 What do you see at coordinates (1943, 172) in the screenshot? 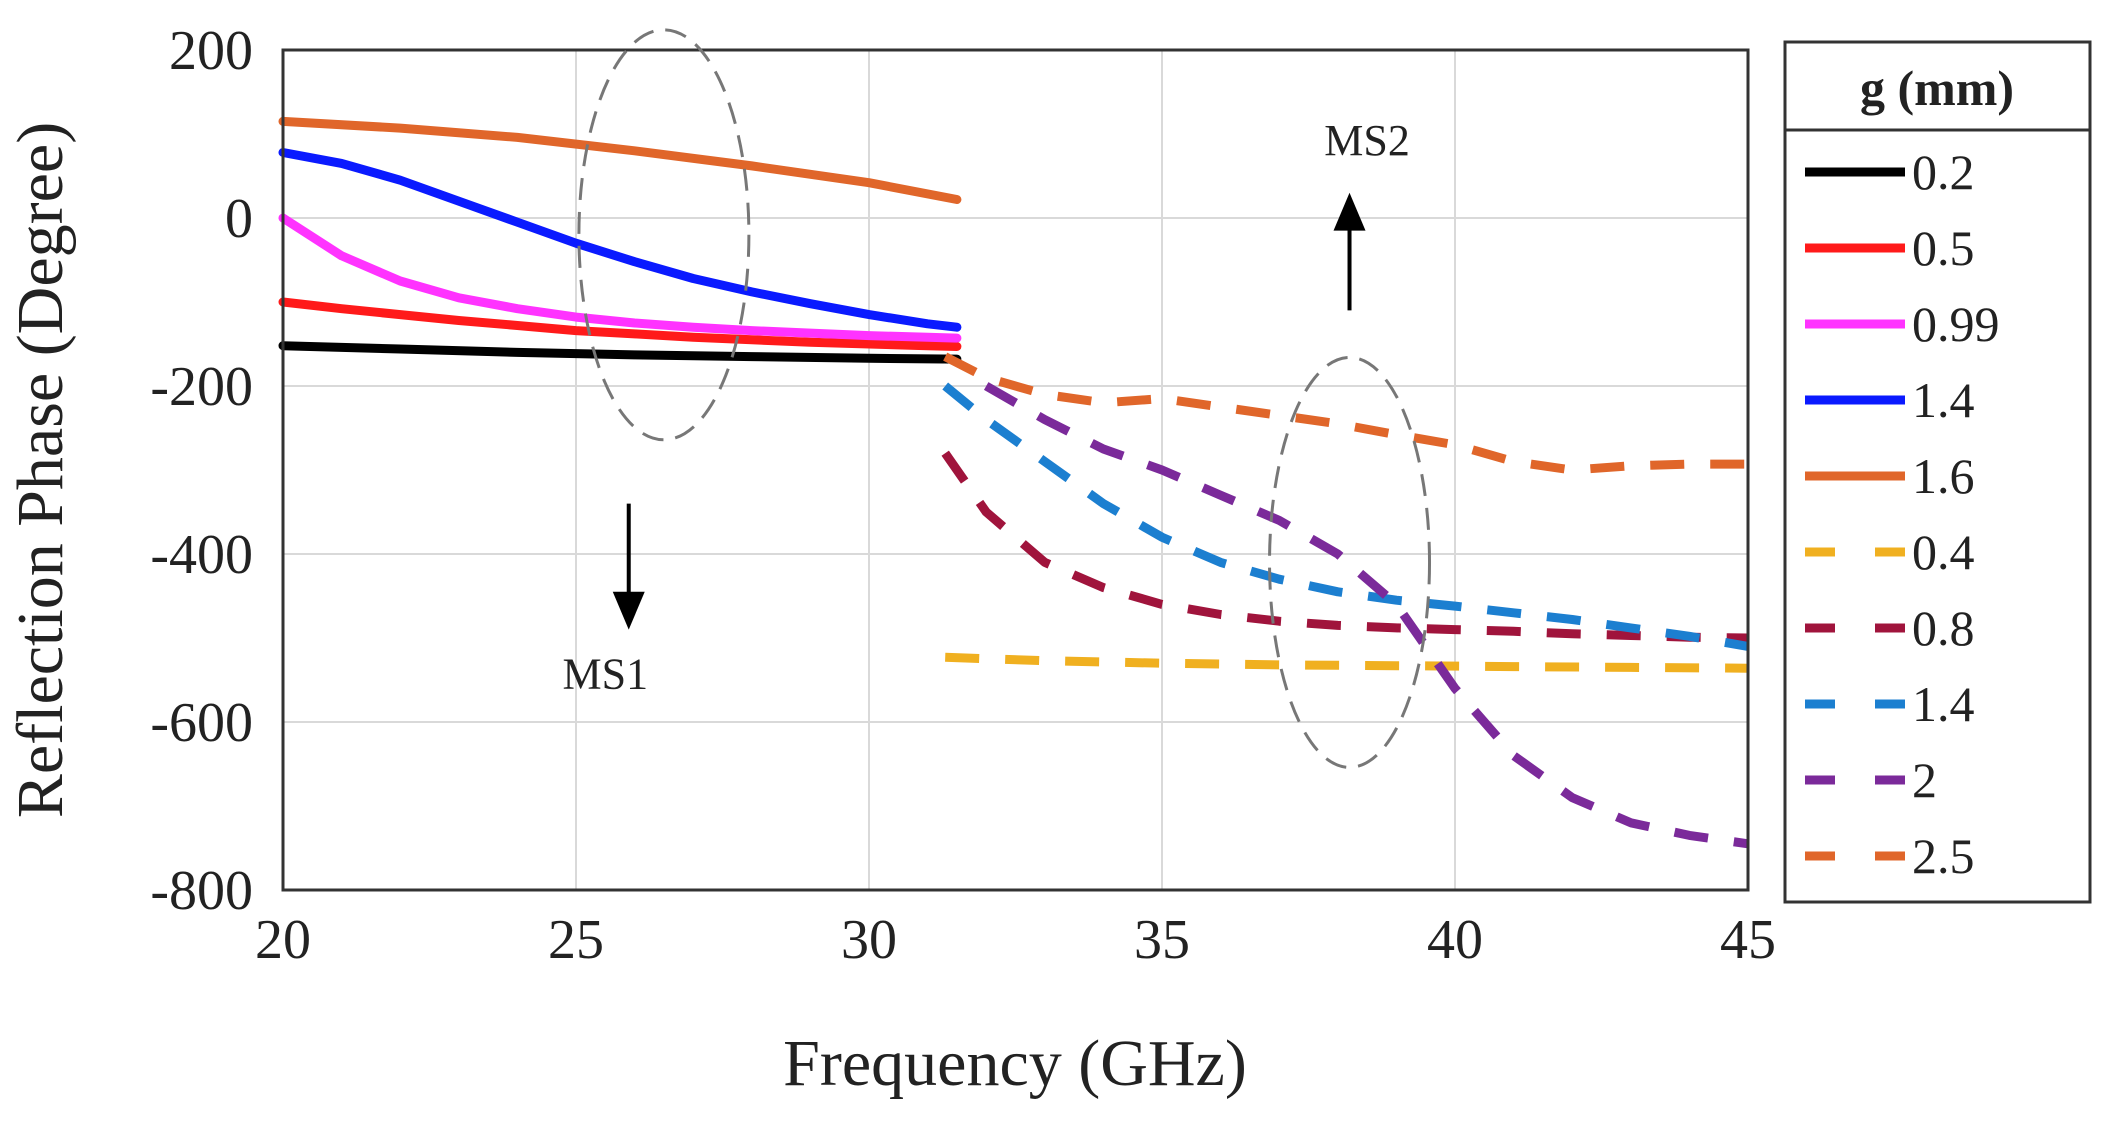
I see `legend-label: 0.2` at bounding box center [1943, 172].